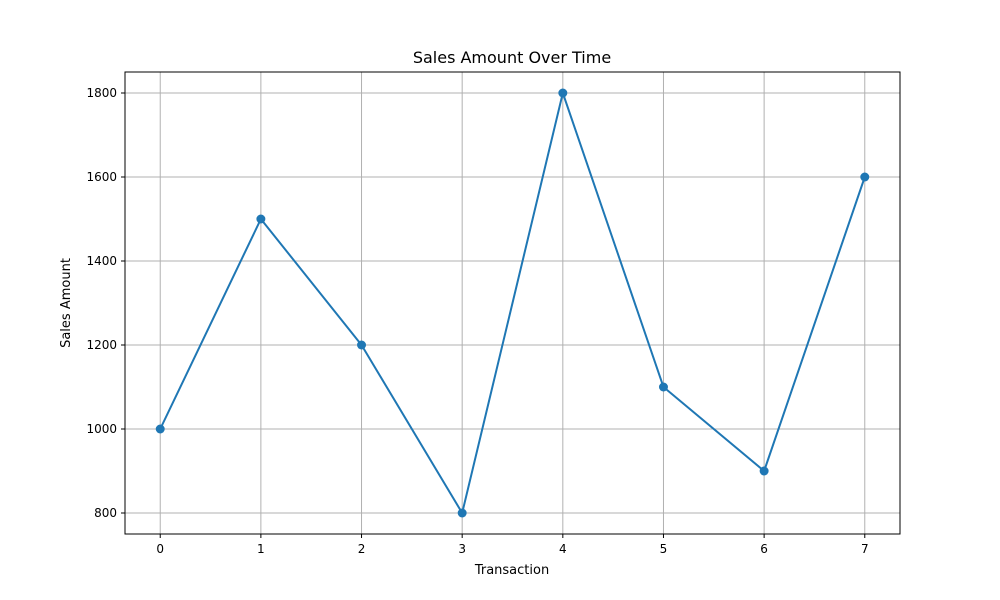  Describe the element at coordinates (362, 549) in the screenshot. I see `x-tick-label: 2` at that location.